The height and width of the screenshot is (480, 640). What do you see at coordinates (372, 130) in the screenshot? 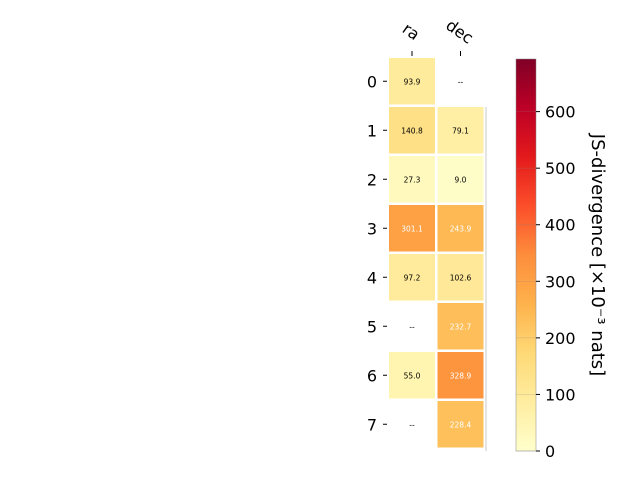
I see `row-label: 1` at bounding box center [372, 130].